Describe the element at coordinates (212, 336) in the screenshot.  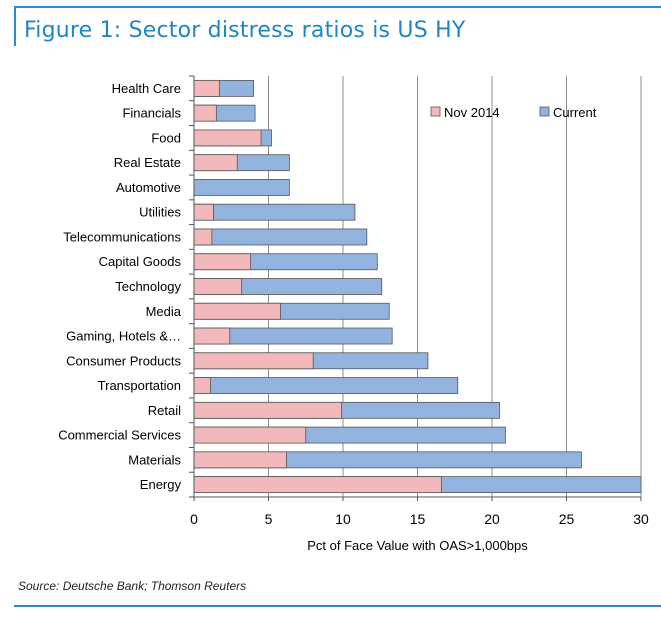
I see `bar-nov2014-gaming-hotels` at that location.